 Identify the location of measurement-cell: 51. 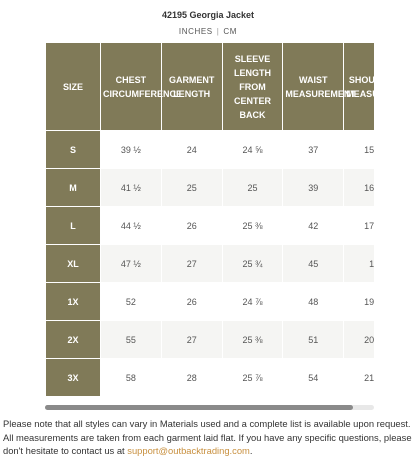
(313, 339).